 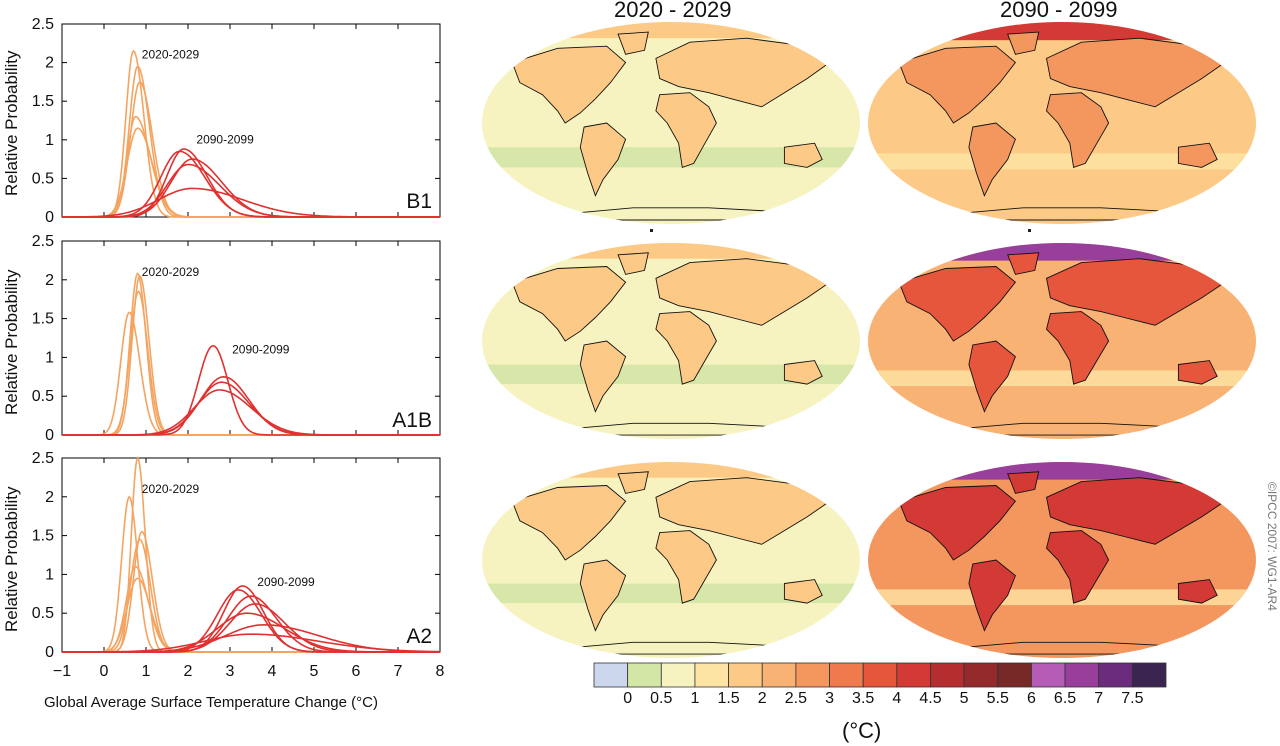 I want to click on map-B1-far, so click(x=1062, y=123).